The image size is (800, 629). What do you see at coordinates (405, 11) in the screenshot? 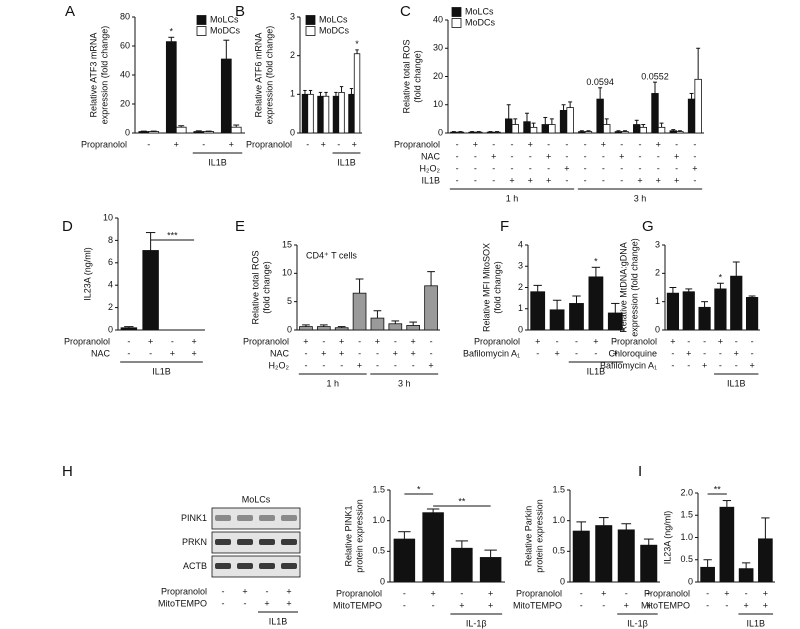
I see `panel-letter: C` at bounding box center [405, 11].